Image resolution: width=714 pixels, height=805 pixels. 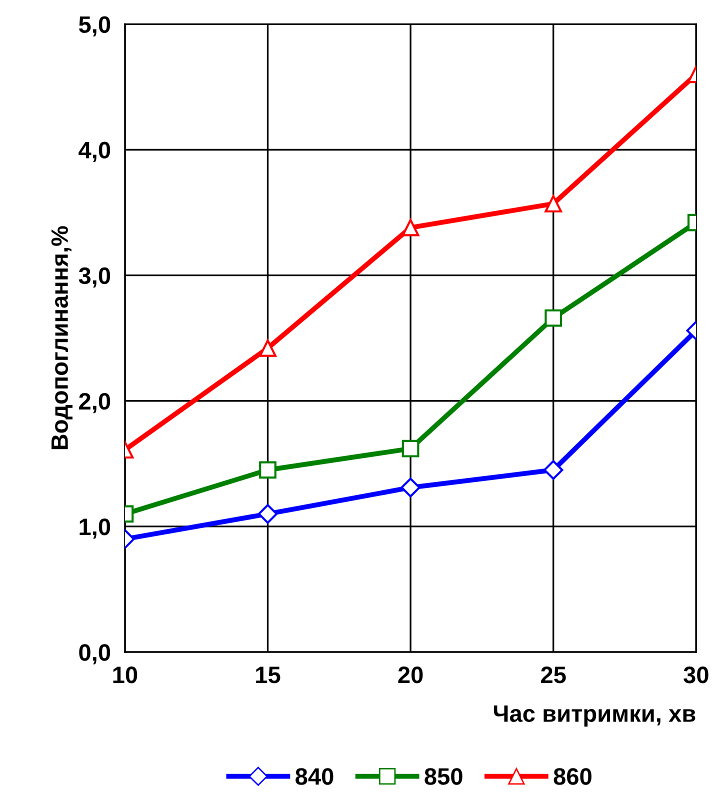 I want to click on y-tick-label: 0,0, so click(x=94, y=654).